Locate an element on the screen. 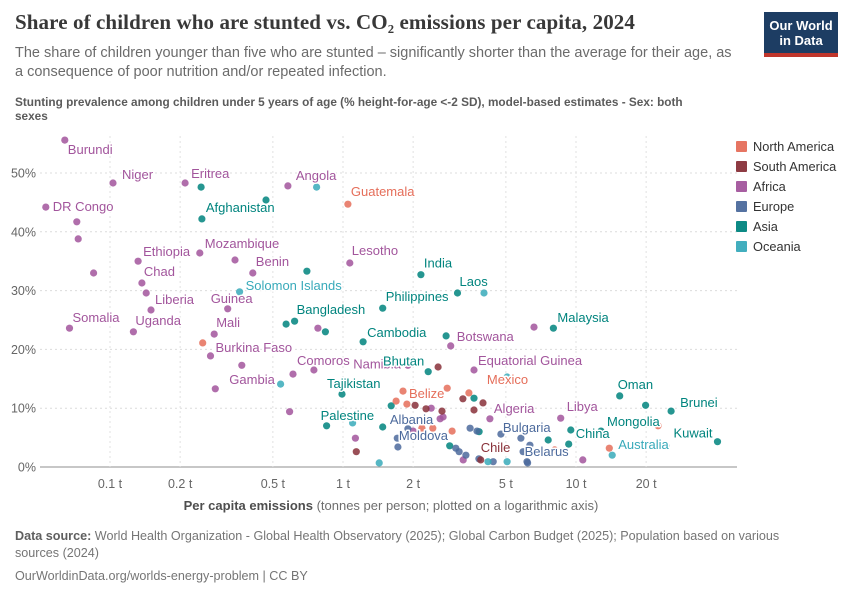  country-label: Oman is located at coordinates (635, 384).